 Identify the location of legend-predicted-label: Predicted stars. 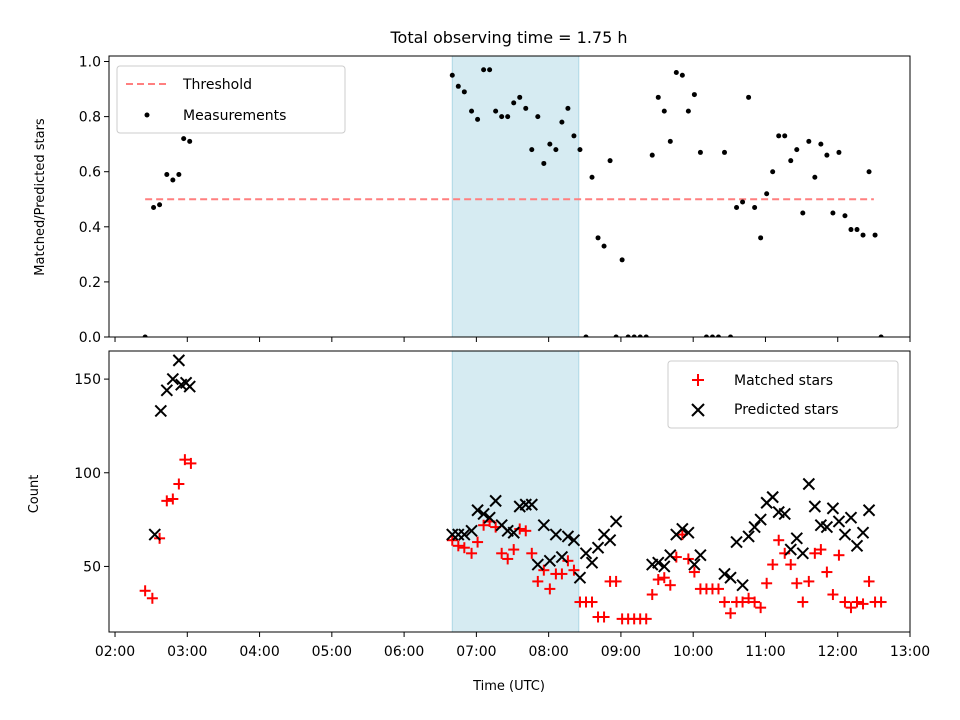
(786, 410).